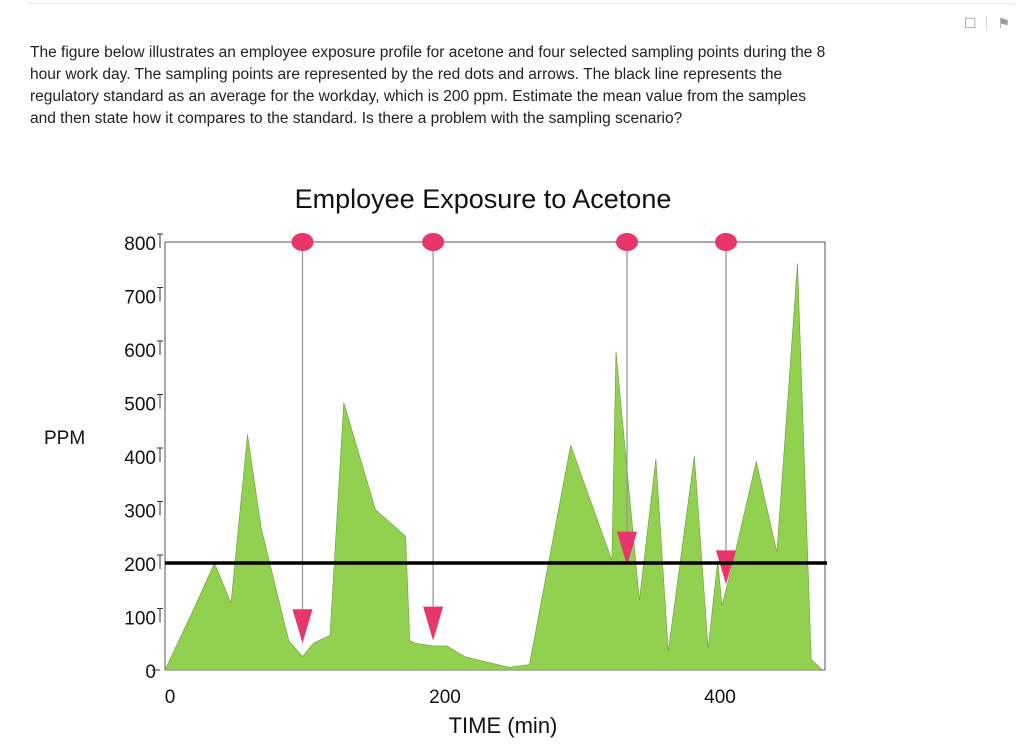 The height and width of the screenshot is (756, 1024). What do you see at coordinates (140, 405) in the screenshot?
I see `y-tick-label: 500` at bounding box center [140, 405].